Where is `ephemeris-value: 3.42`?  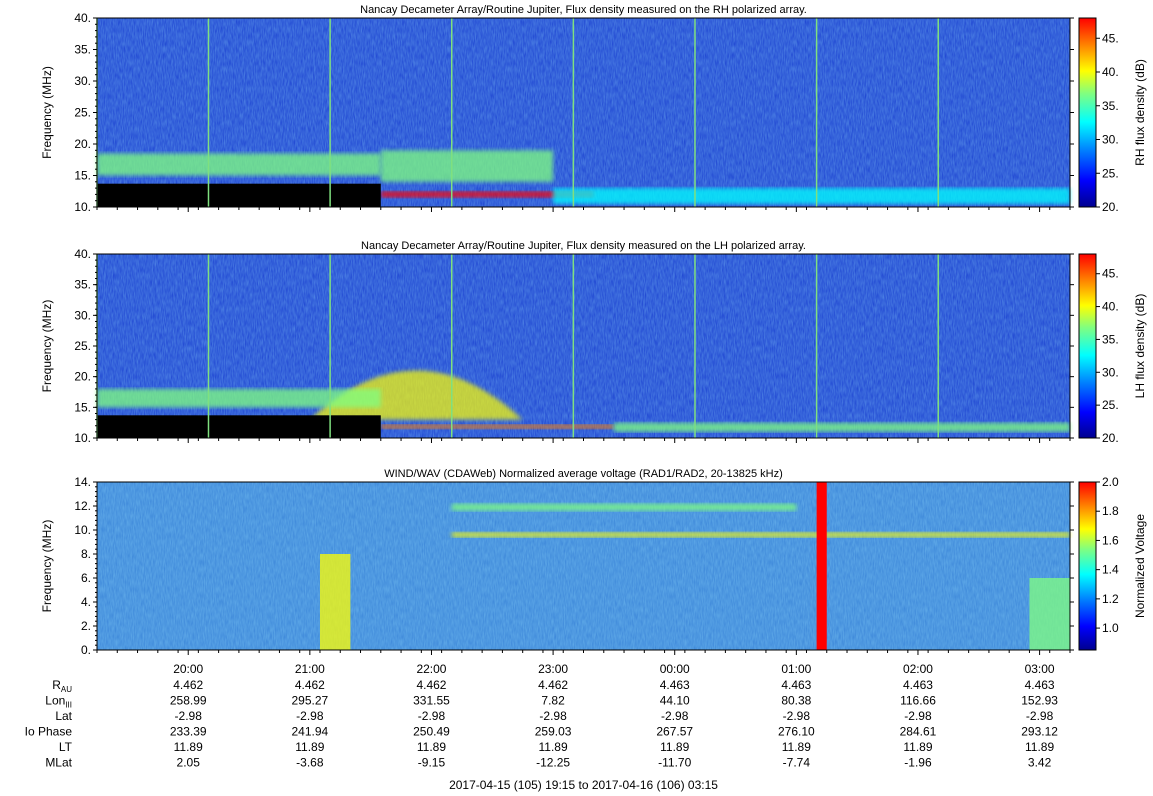 ephemeris-value: 3.42 is located at coordinates (1040, 763).